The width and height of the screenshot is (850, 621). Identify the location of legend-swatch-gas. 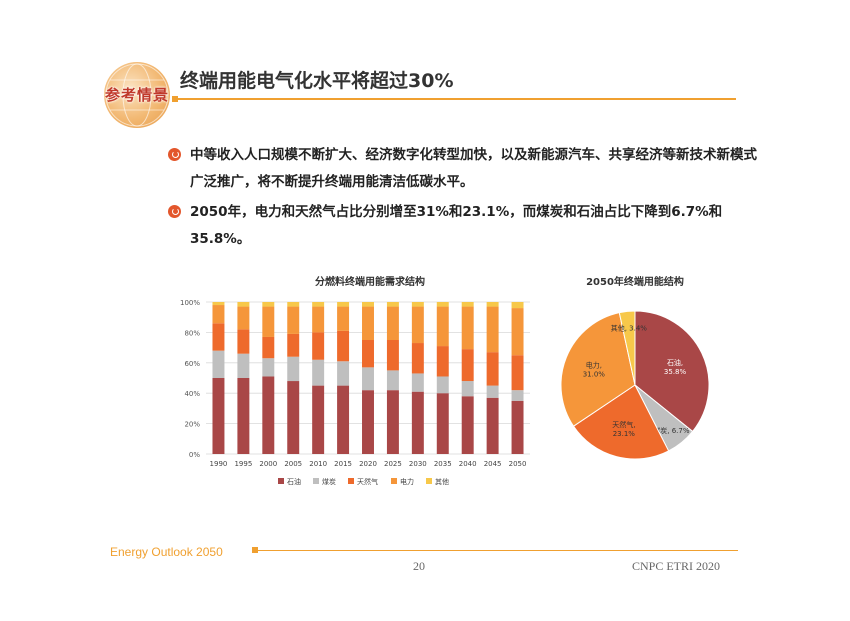
(351, 481).